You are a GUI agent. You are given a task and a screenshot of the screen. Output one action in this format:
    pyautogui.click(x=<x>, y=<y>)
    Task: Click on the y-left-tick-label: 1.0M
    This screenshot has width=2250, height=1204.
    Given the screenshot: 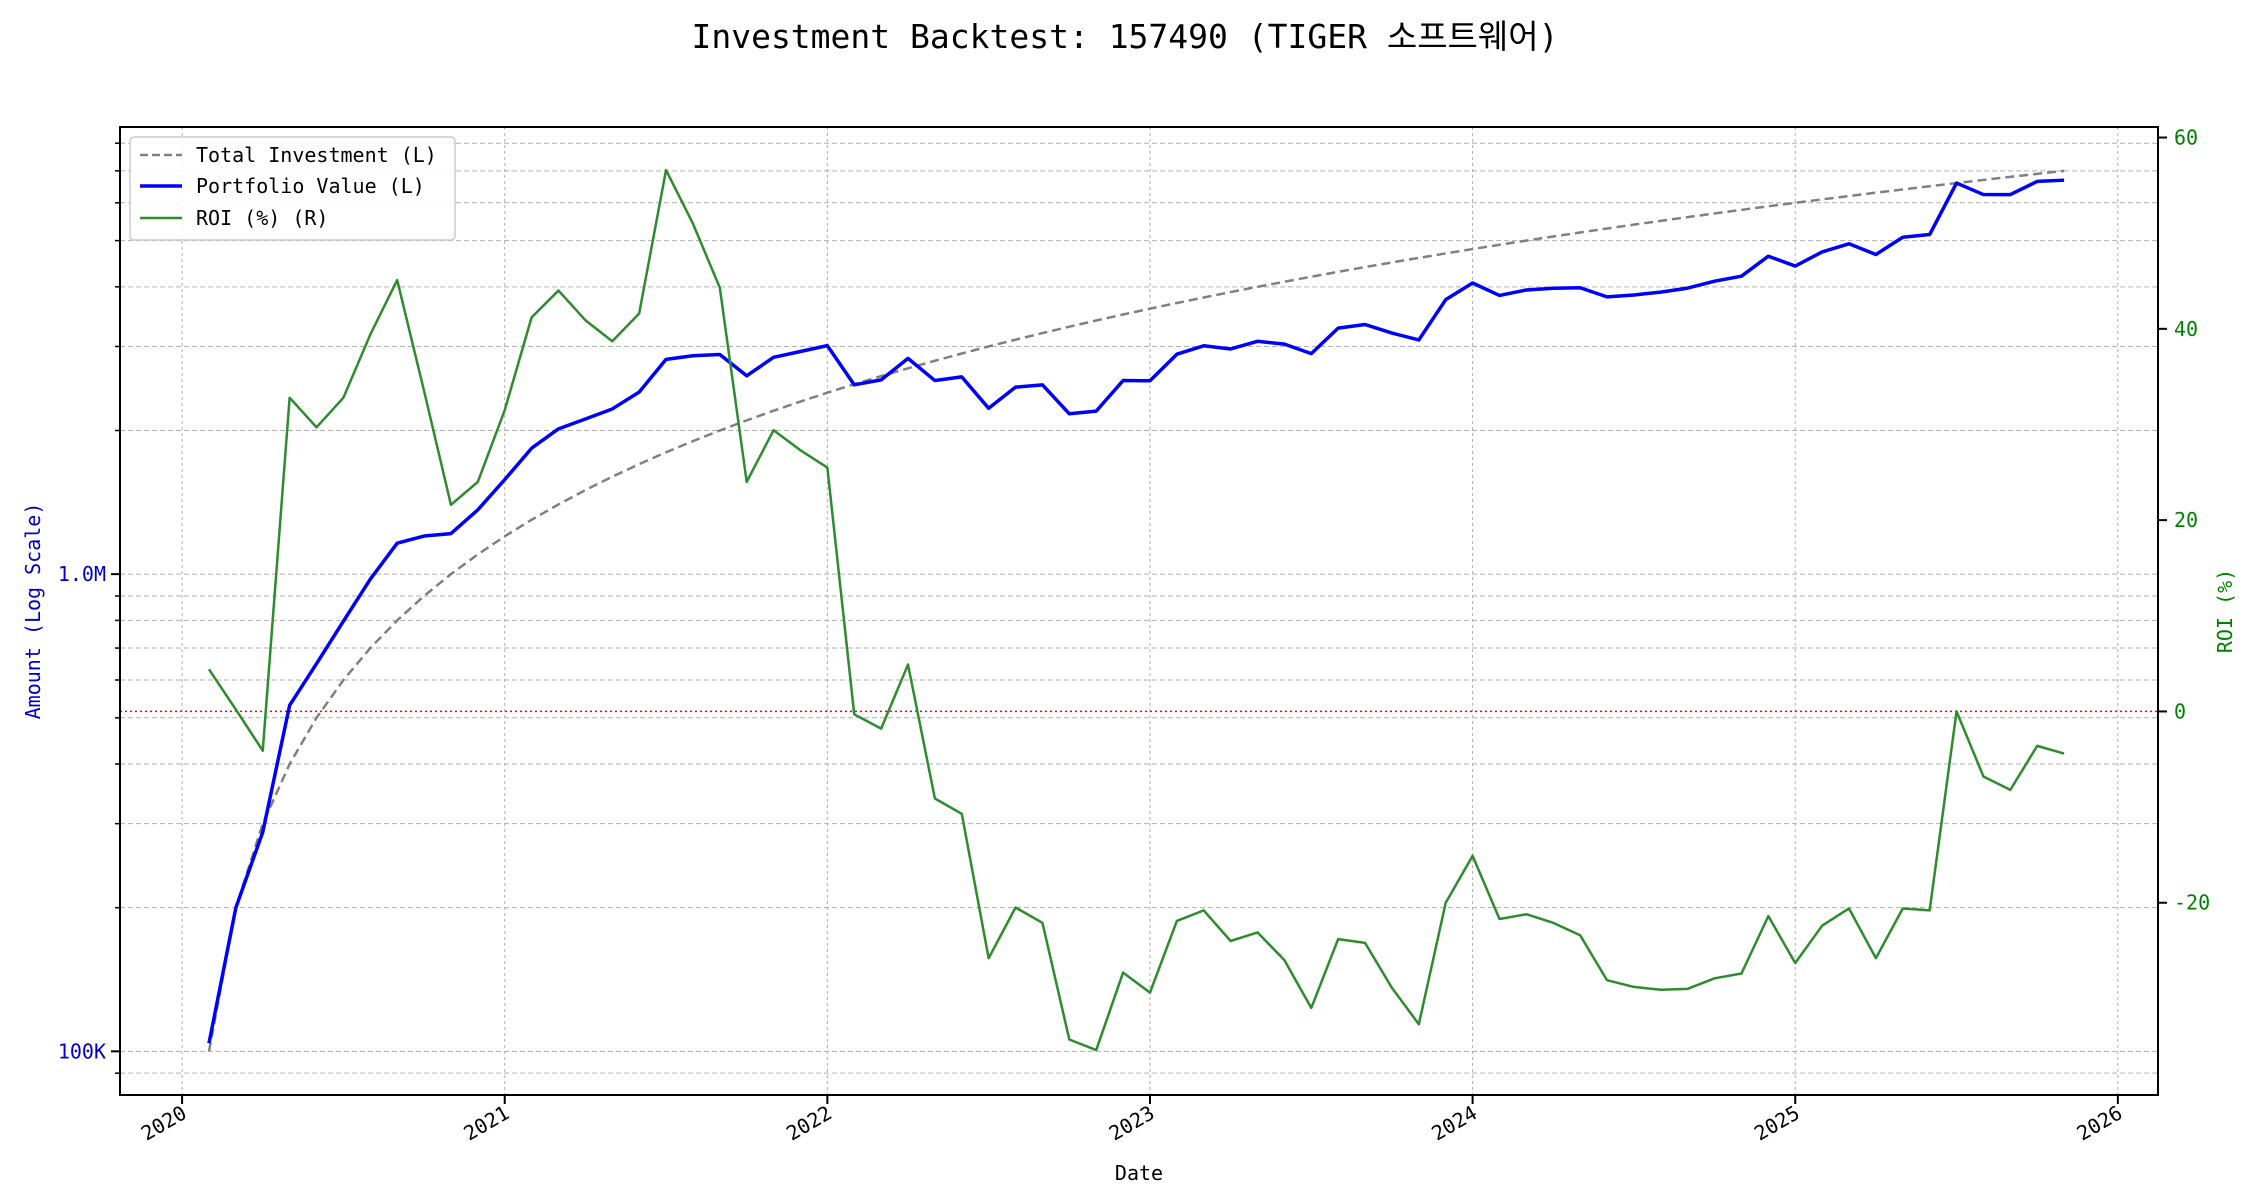 What is the action you would take?
    pyautogui.click(x=82, y=574)
    